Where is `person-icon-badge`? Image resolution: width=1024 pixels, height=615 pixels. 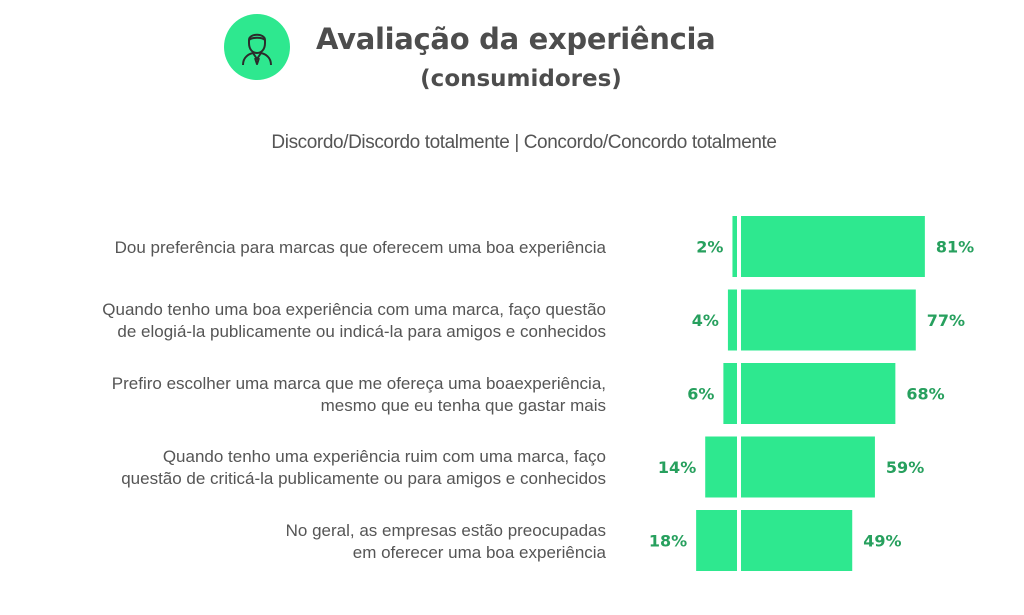
person-icon-badge is located at coordinates (257, 47).